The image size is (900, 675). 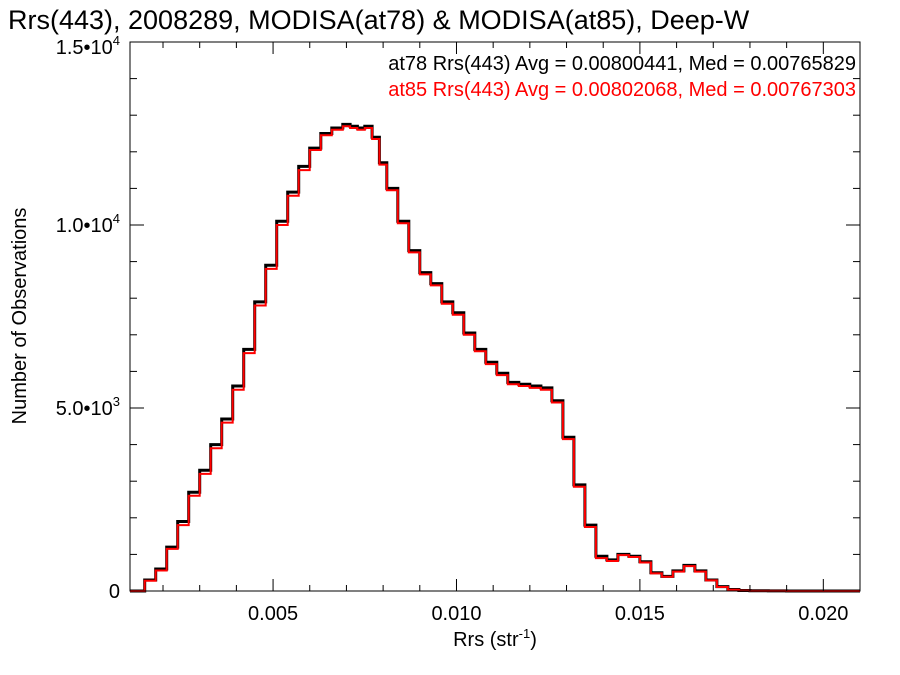 What do you see at coordinates (116, 40) in the screenshot?
I see `y-tick-exponent-3: 4` at bounding box center [116, 40].